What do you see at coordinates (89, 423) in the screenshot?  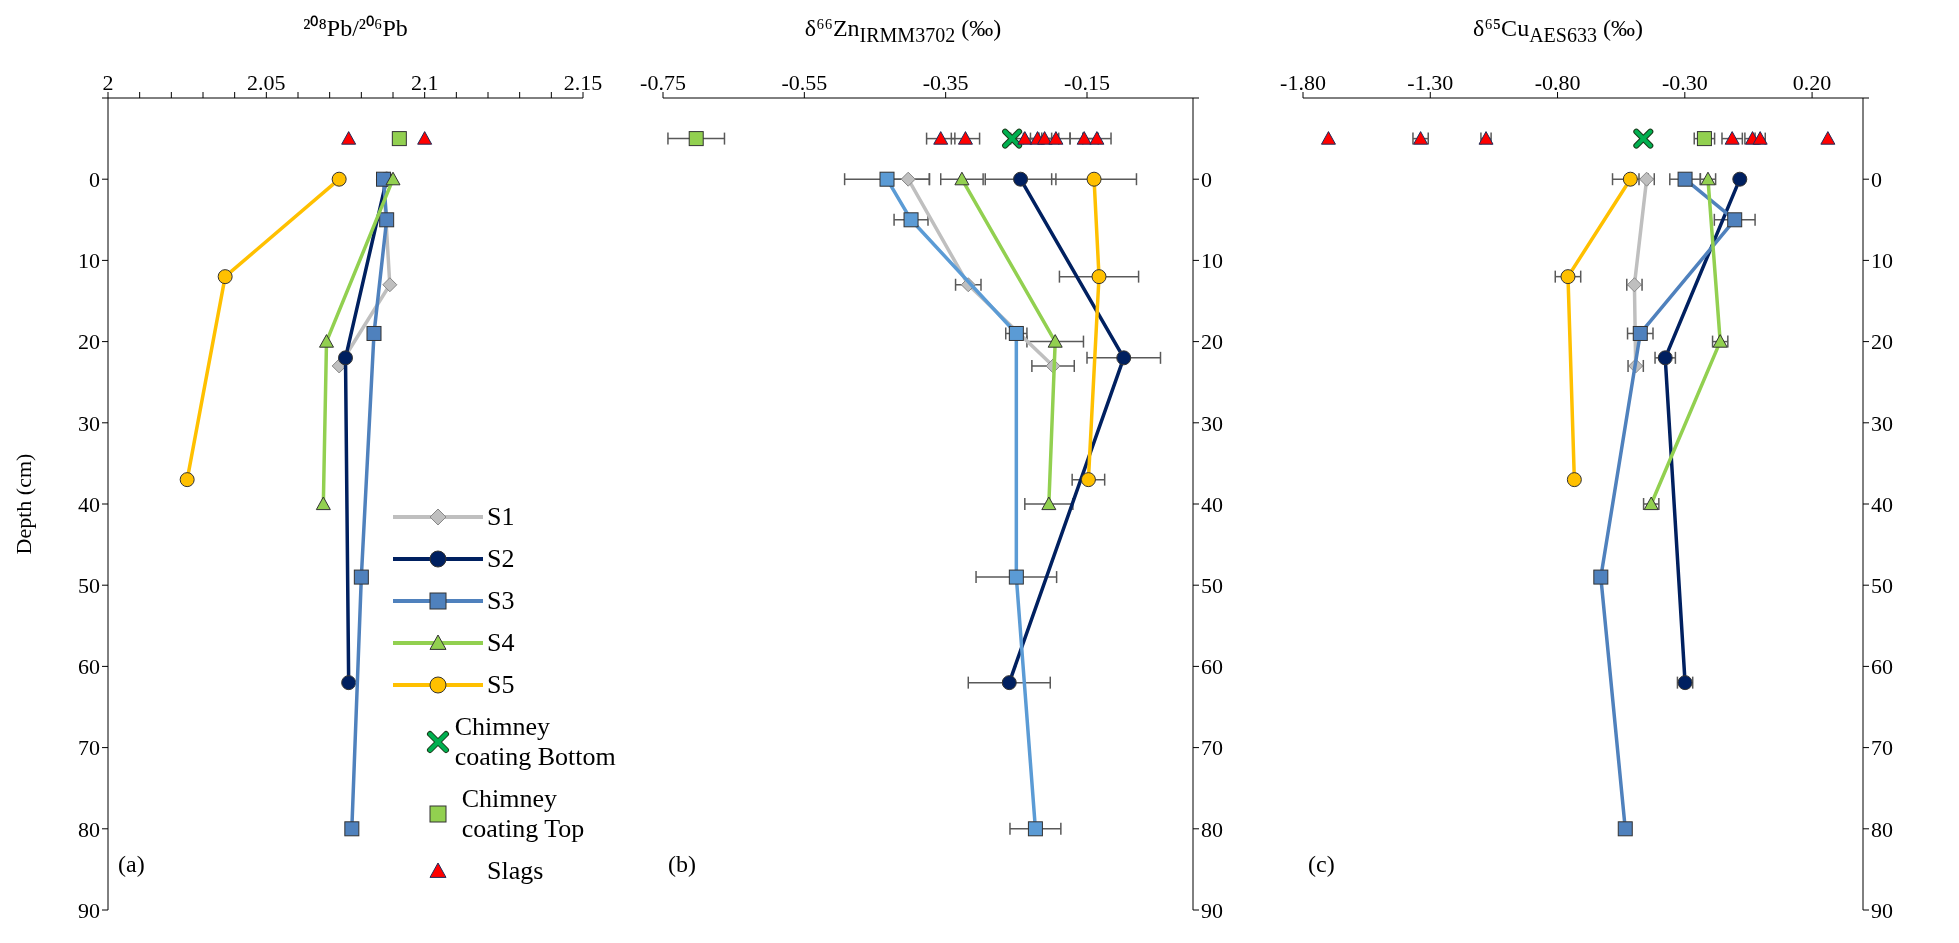 I see `y-tick-label: 30` at bounding box center [89, 423].